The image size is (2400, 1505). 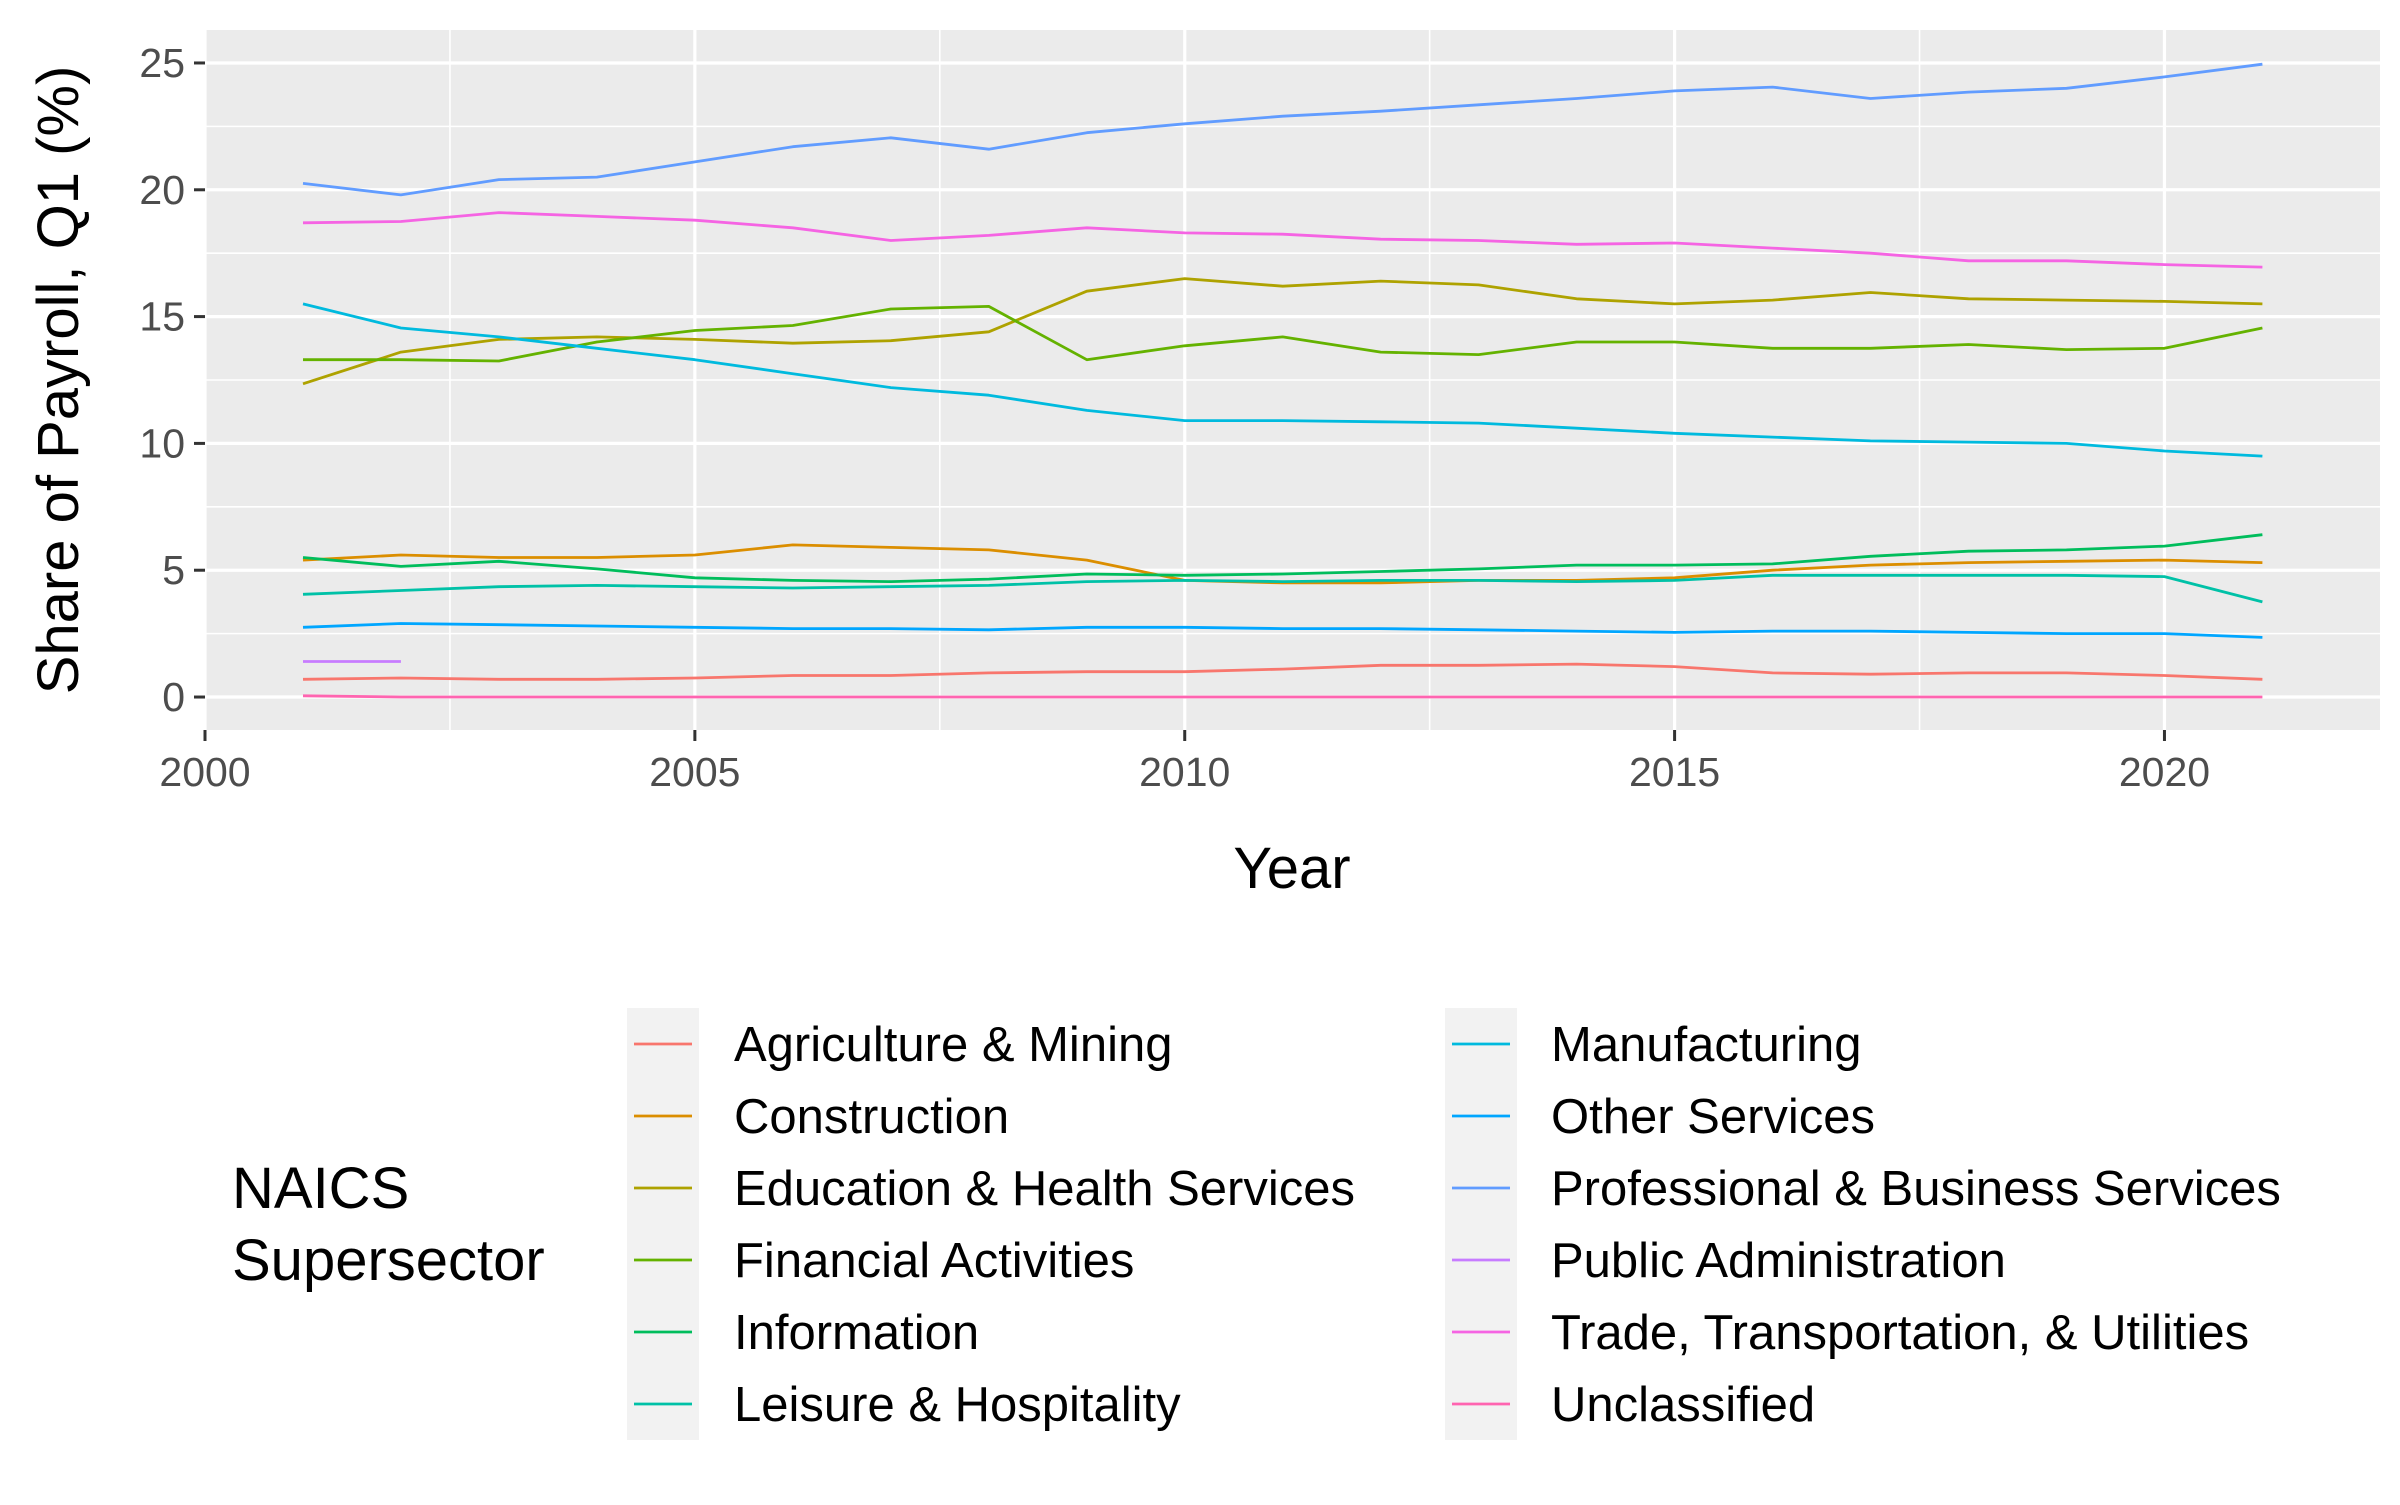 I want to click on x-tick-label: 2015, so click(x=1674, y=772).